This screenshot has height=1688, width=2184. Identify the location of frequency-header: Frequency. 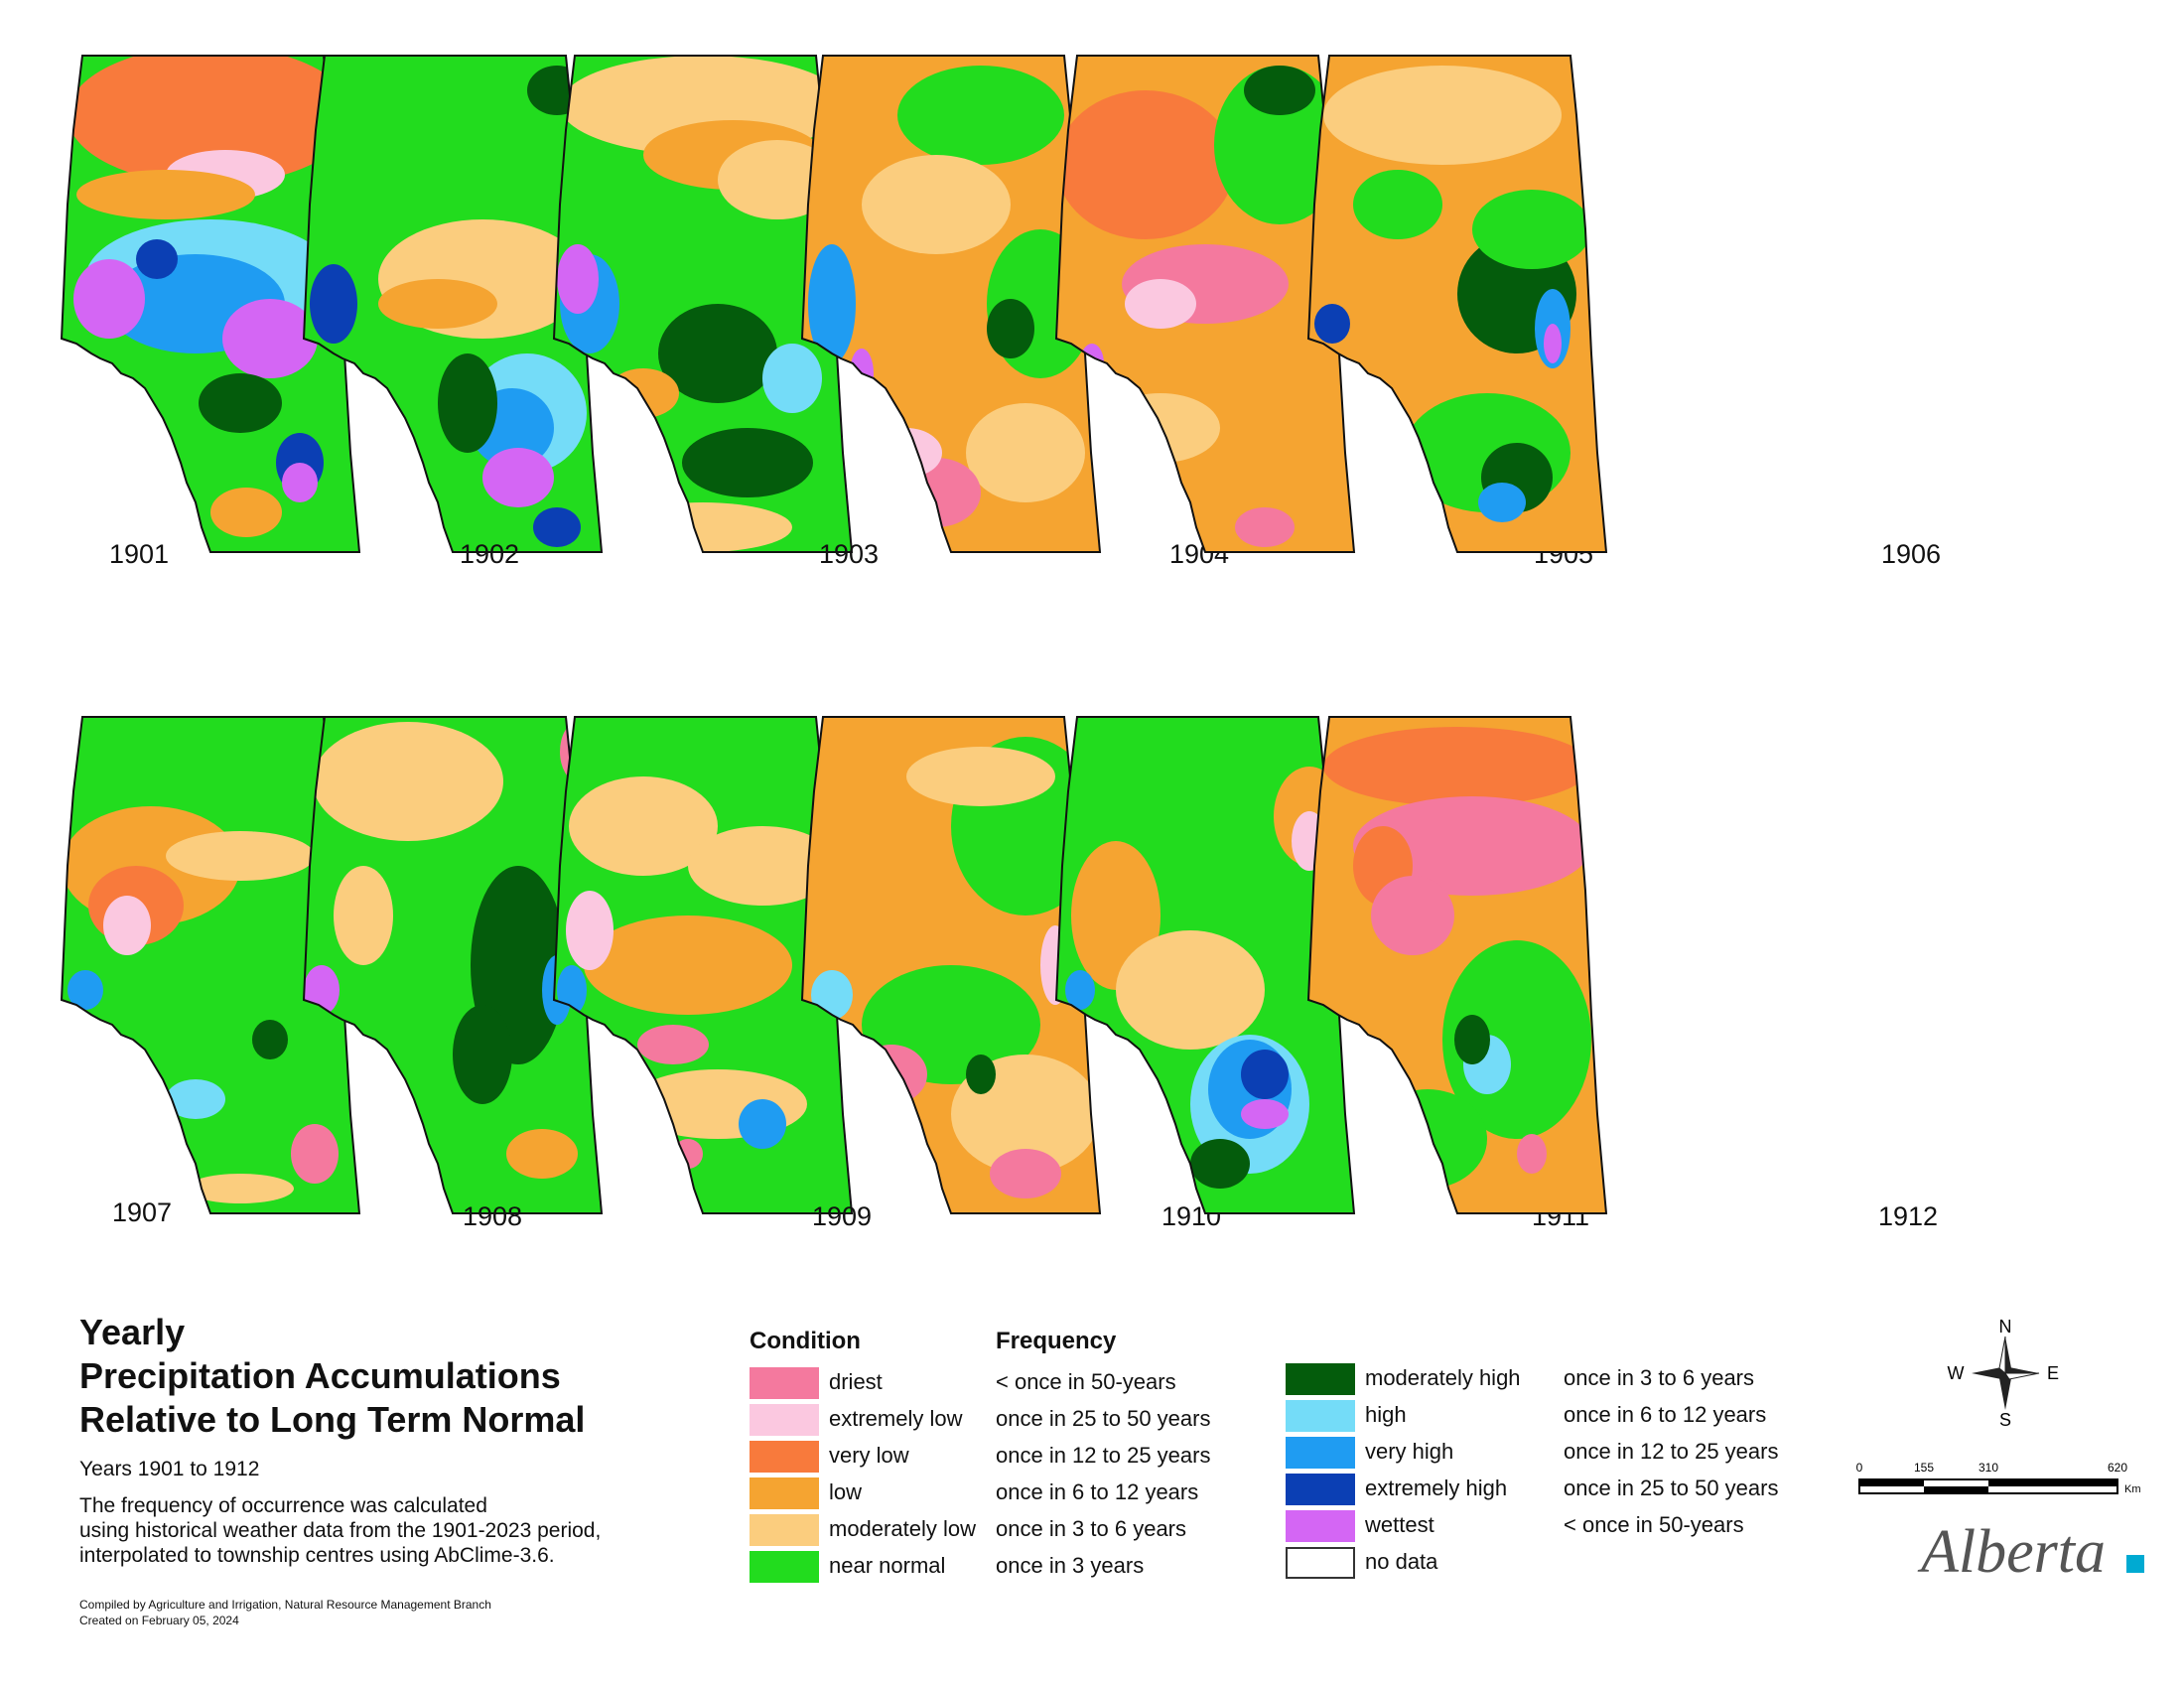
(1056, 1341).